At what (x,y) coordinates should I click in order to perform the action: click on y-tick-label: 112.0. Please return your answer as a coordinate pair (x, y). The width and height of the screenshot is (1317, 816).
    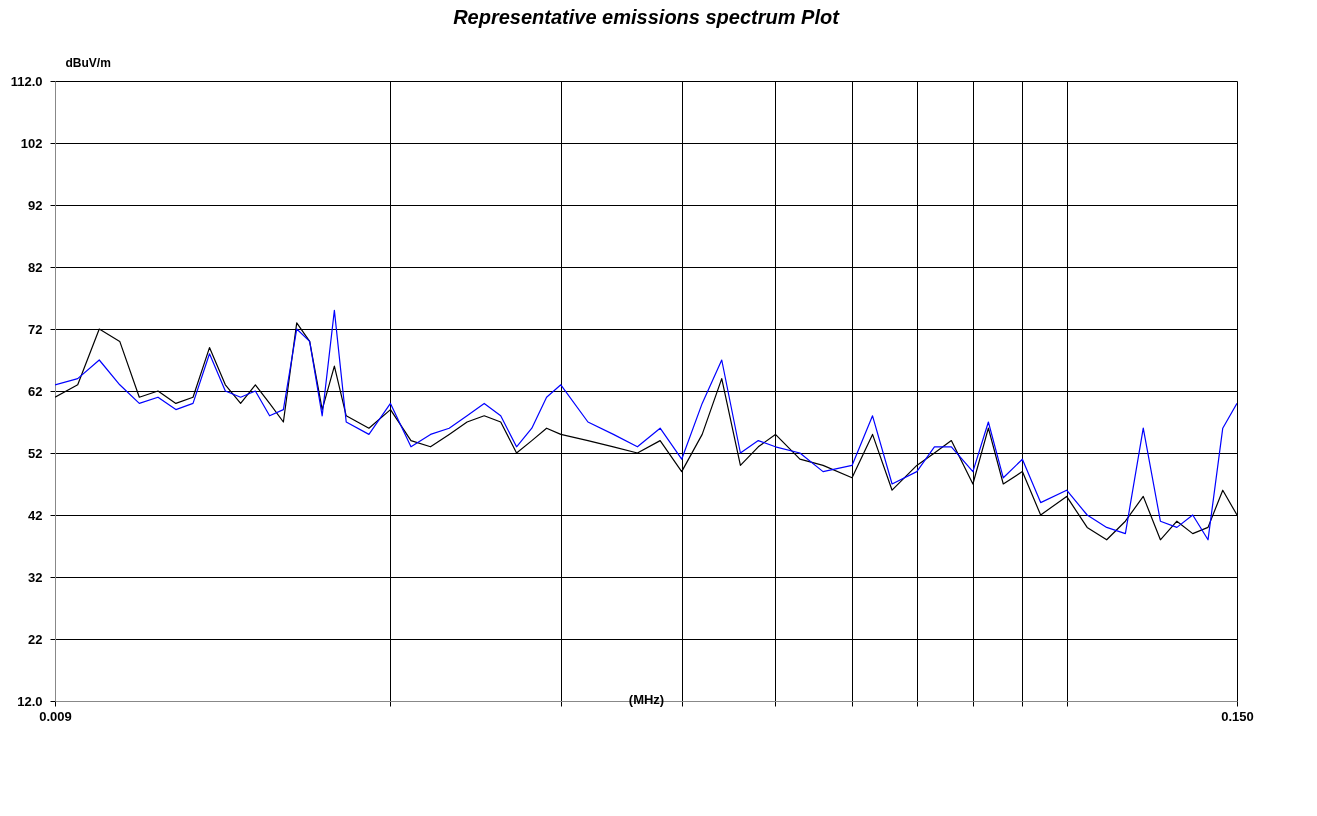
    Looking at the image, I should click on (26, 81).